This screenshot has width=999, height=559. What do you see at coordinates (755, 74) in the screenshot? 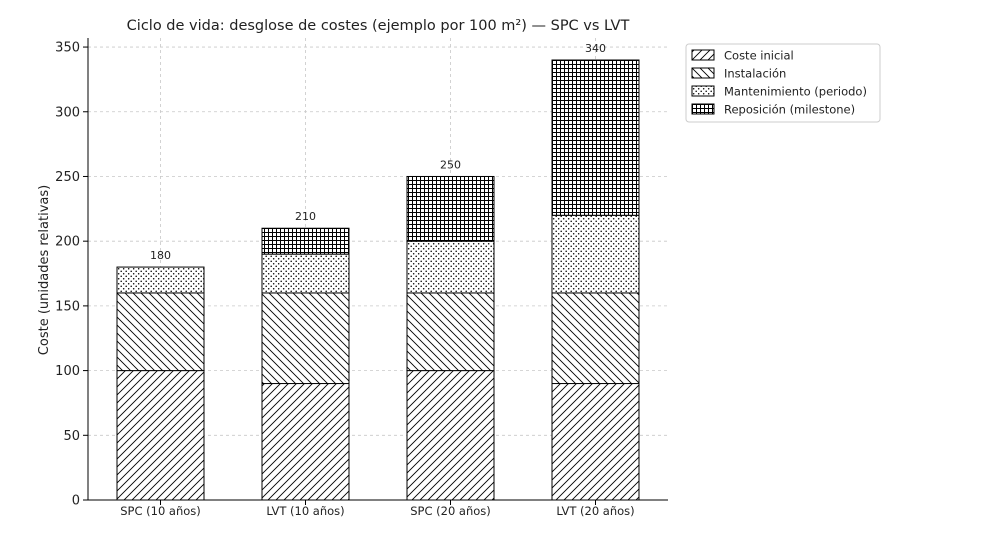
I see `legend-label: Instalación` at bounding box center [755, 74].